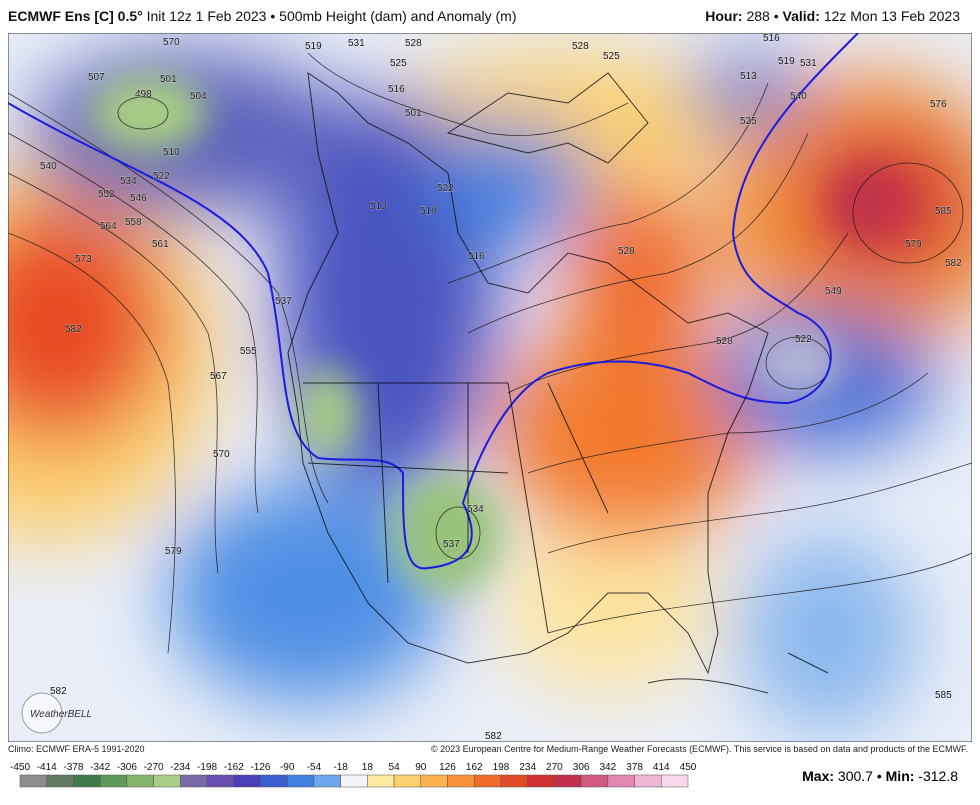 Image resolution: width=980 pixels, height=805 pixels. Describe the element at coordinates (207, 767) in the screenshot. I see `colorbar-tick-label: -198` at that location.